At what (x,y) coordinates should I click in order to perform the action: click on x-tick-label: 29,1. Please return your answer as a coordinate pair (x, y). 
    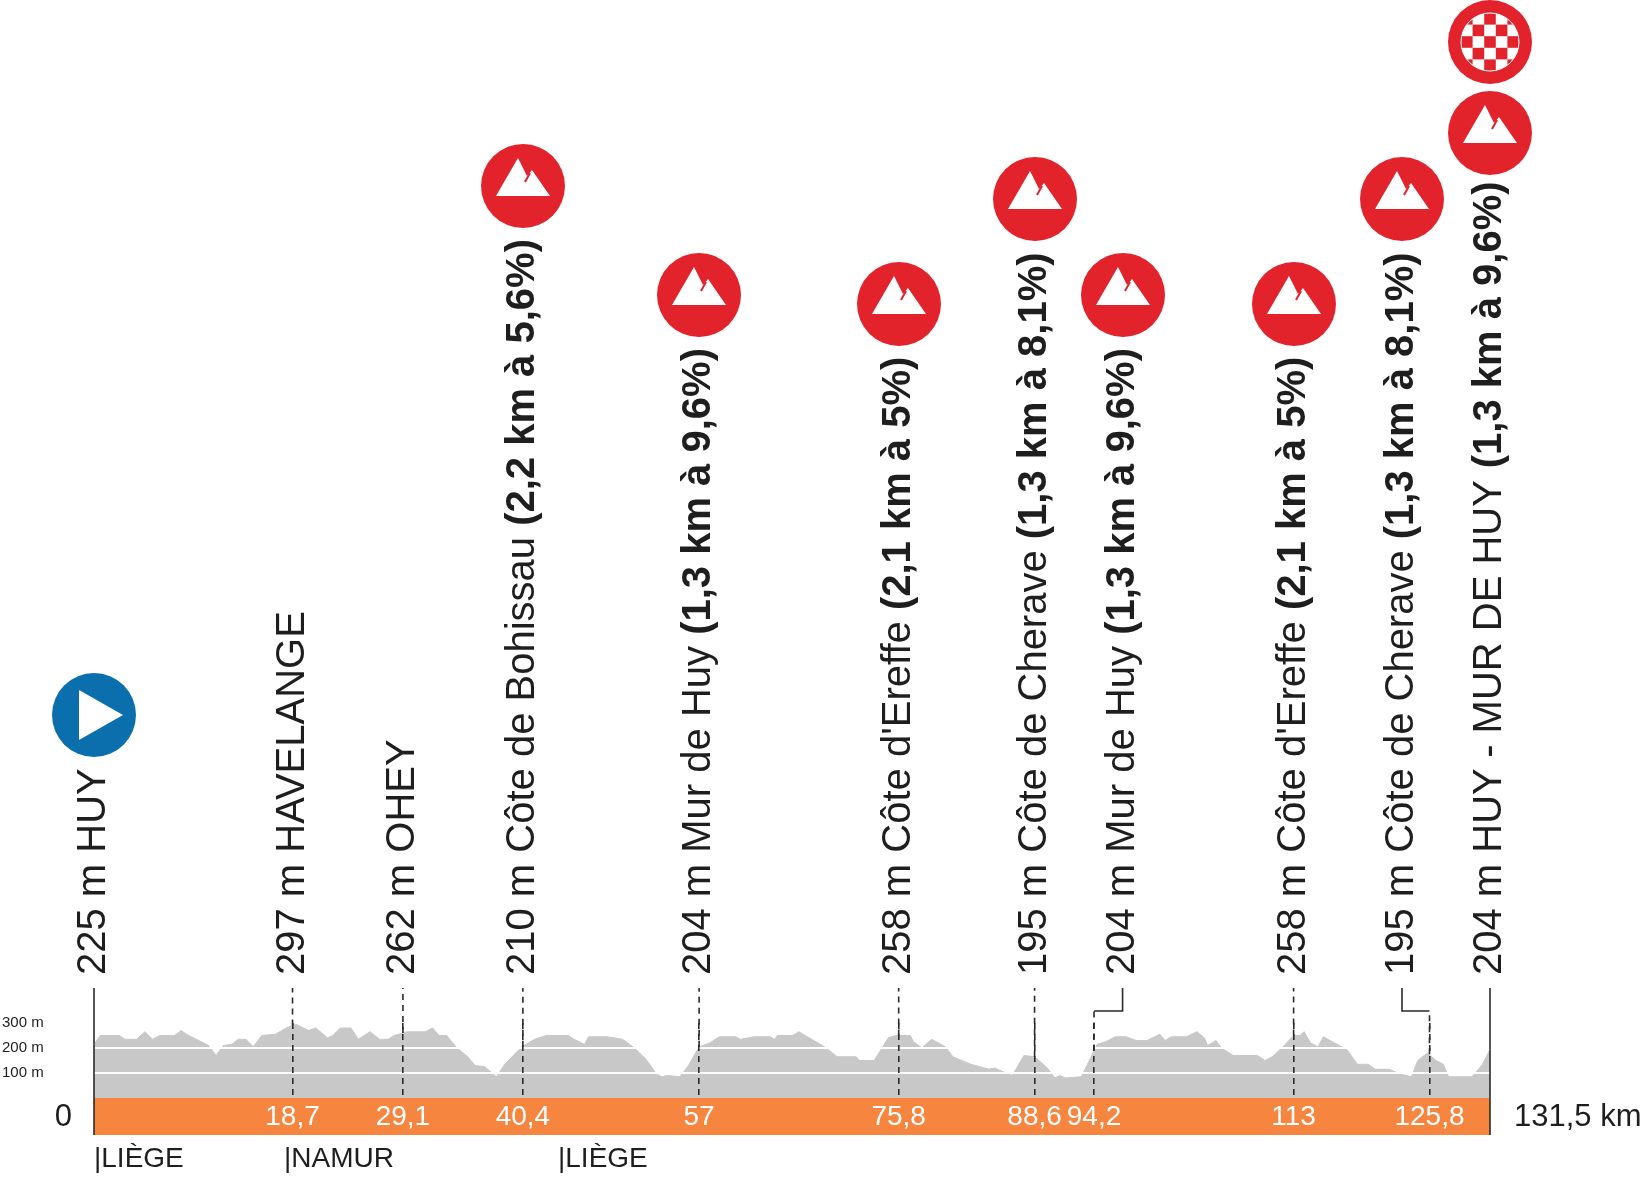
    Looking at the image, I should click on (403, 1116).